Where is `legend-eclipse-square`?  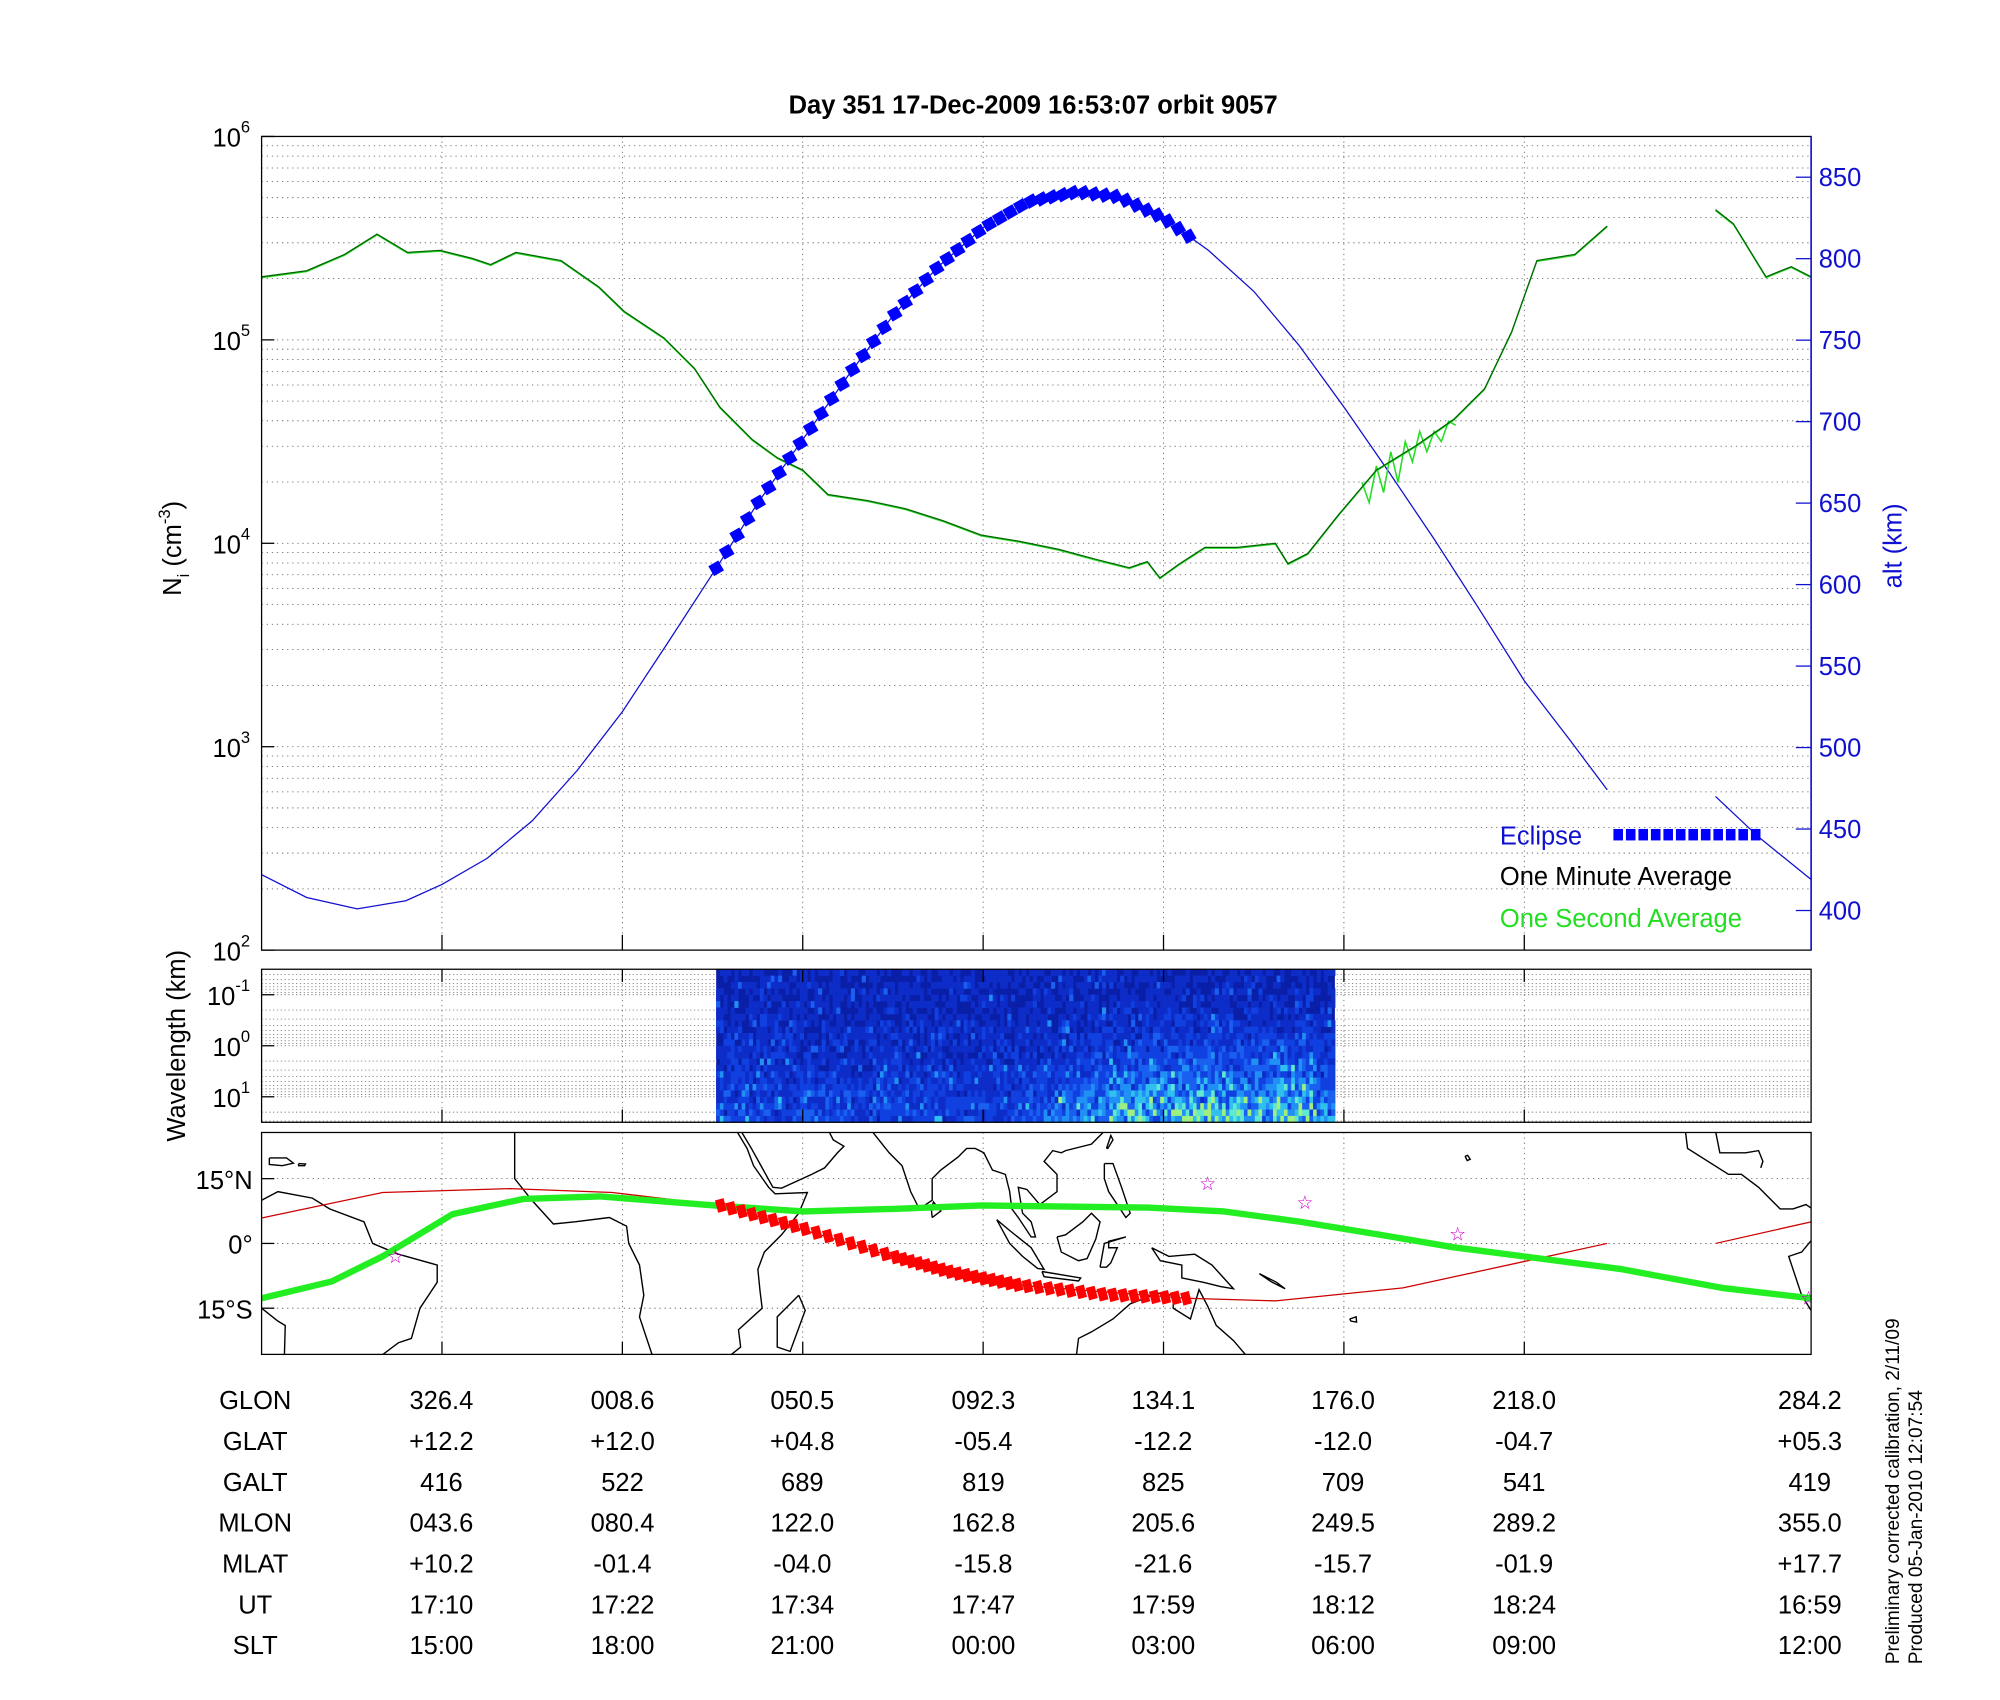 legend-eclipse-square is located at coordinates (1743, 834).